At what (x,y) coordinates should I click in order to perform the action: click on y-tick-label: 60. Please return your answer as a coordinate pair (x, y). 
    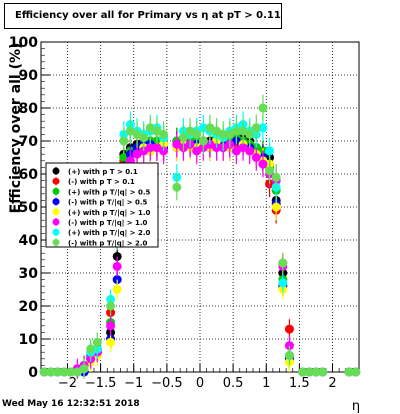
    Looking at the image, I should click on (29, 175).